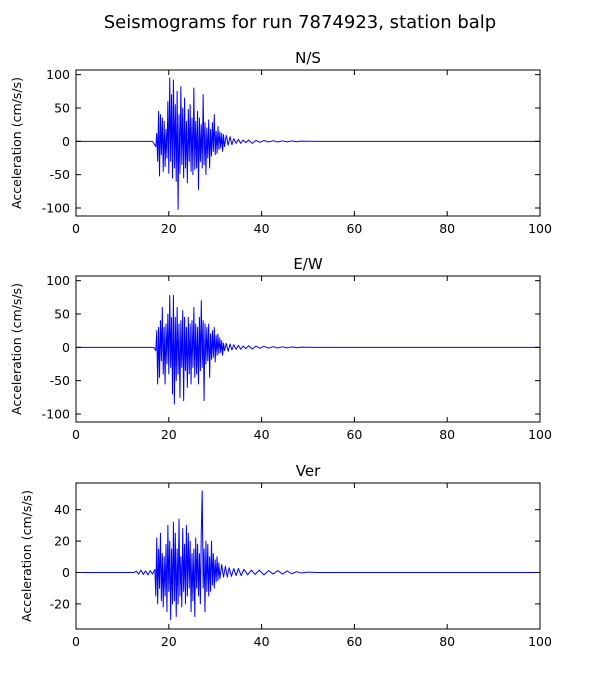  Describe the element at coordinates (308, 264) in the screenshot. I see `panel-title-ew: E/W` at that location.